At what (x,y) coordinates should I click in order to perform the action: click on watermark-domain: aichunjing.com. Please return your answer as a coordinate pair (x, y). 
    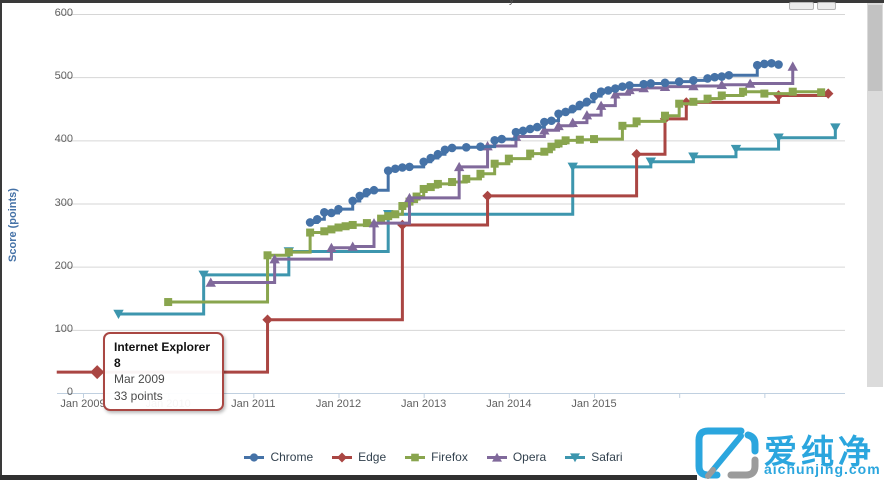
    Looking at the image, I should click on (822, 469).